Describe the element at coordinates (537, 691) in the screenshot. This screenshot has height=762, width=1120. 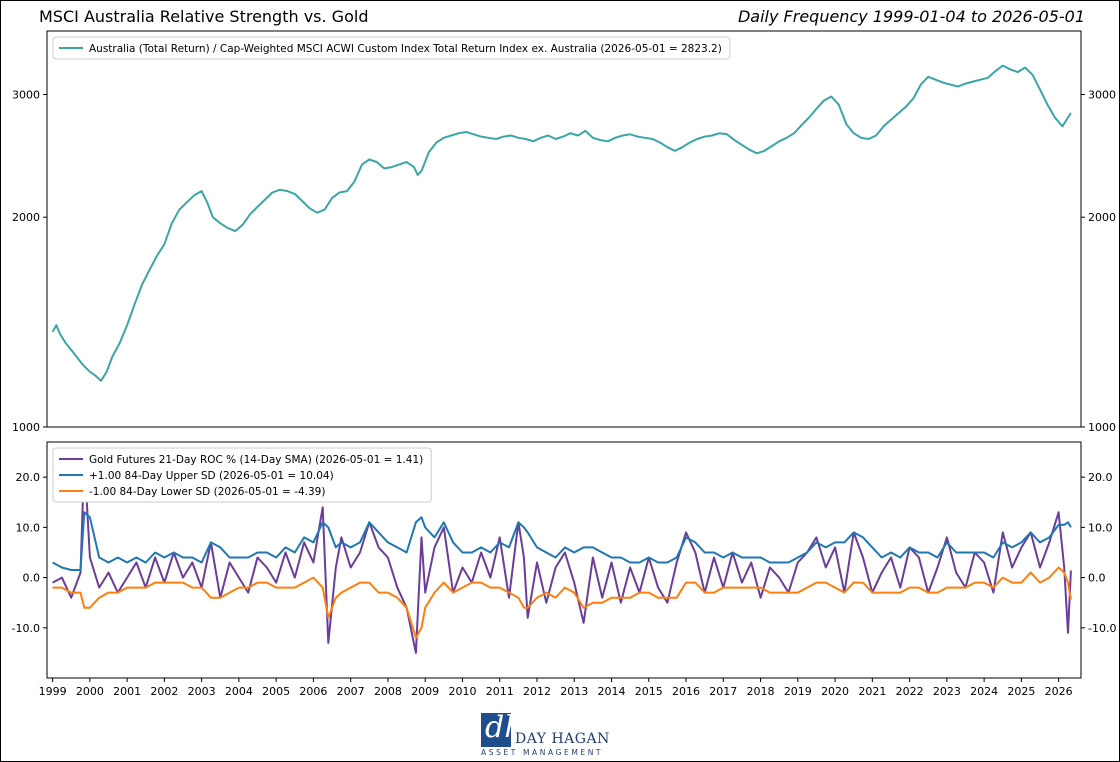
I see `x-tick-label-13: 2012` at that location.